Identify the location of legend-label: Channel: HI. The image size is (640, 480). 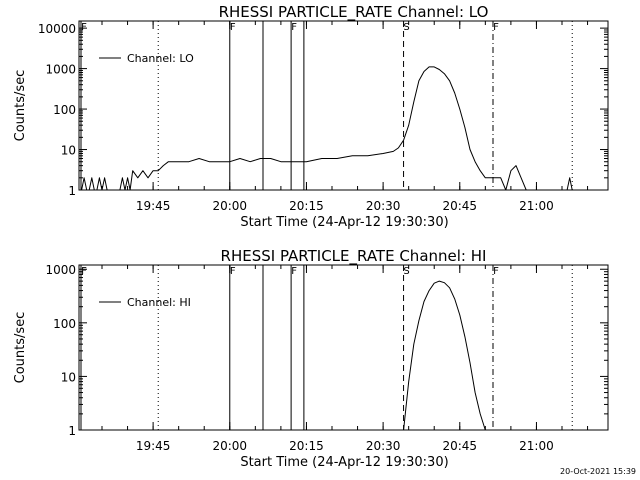
(159, 302).